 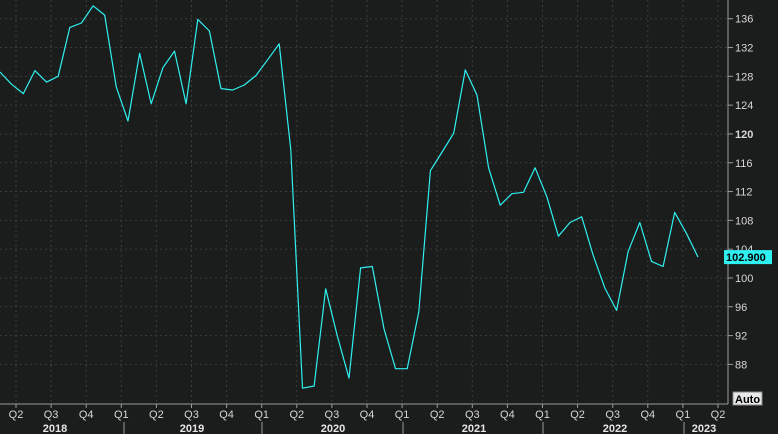 What do you see at coordinates (192, 428) in the screenshot?
I see `x-year-label: 2019` at bounding box center [192, 428].